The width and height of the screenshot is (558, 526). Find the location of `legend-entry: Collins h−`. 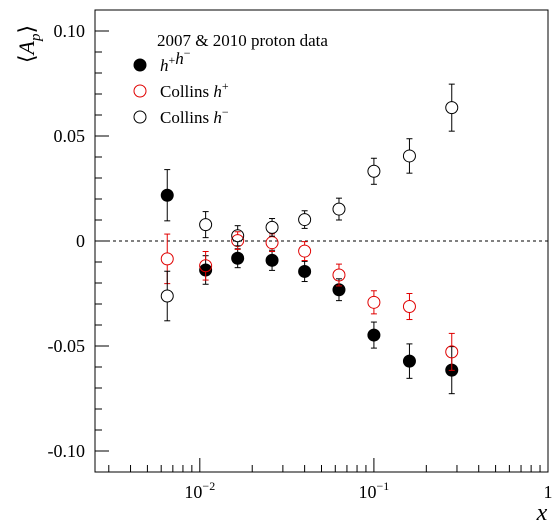

legend-entry: Collins h− is located at coordinates (181, 116).